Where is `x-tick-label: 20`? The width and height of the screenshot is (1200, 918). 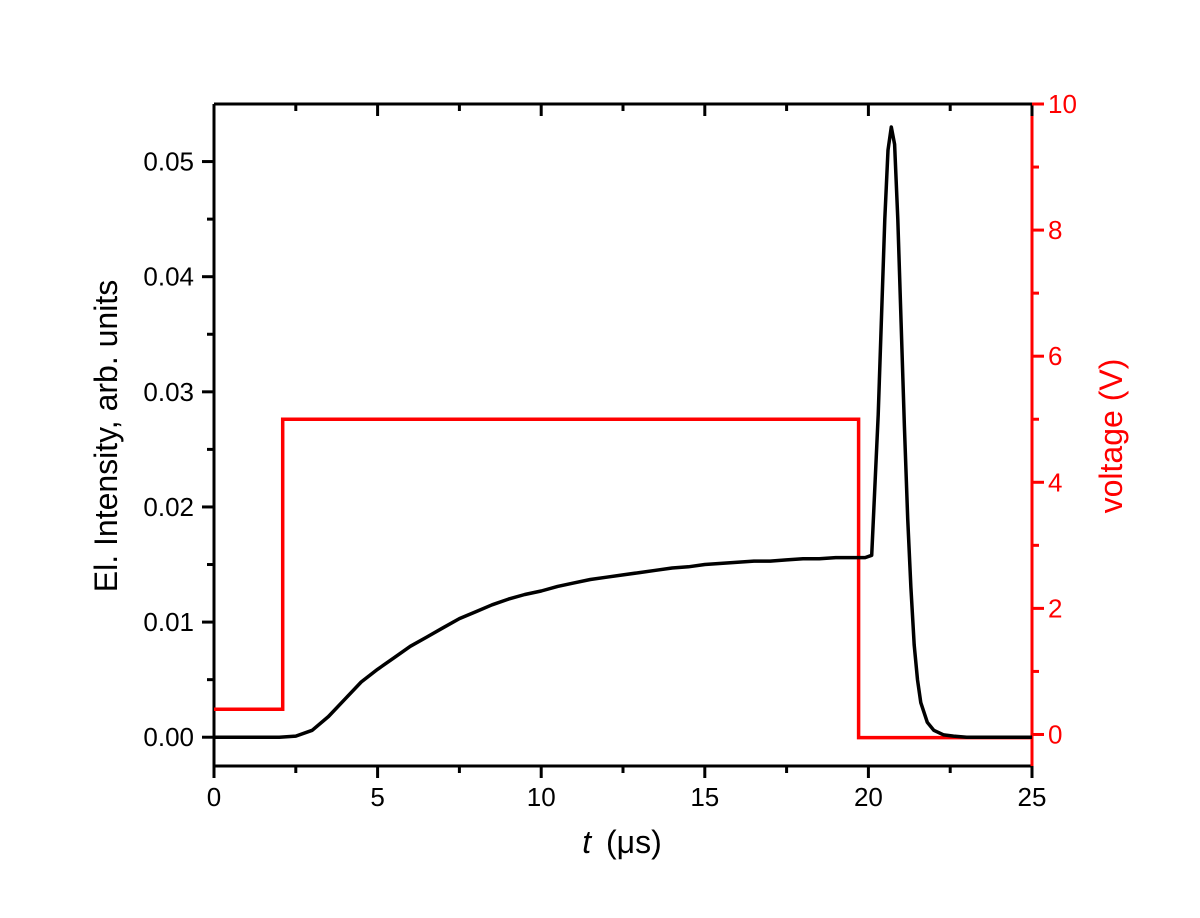
x-tick-label: 20 is located at coordinates (868, 797).